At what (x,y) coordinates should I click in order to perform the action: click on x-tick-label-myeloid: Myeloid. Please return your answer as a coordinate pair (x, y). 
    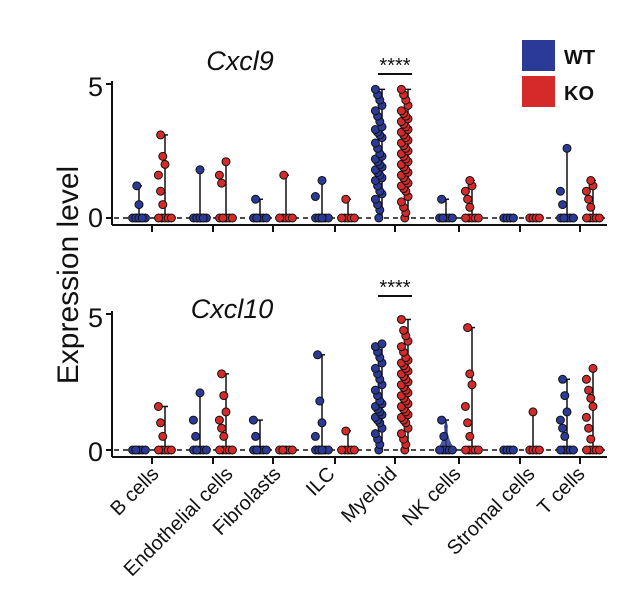
    Looking at the image, I should click on (369, 495).